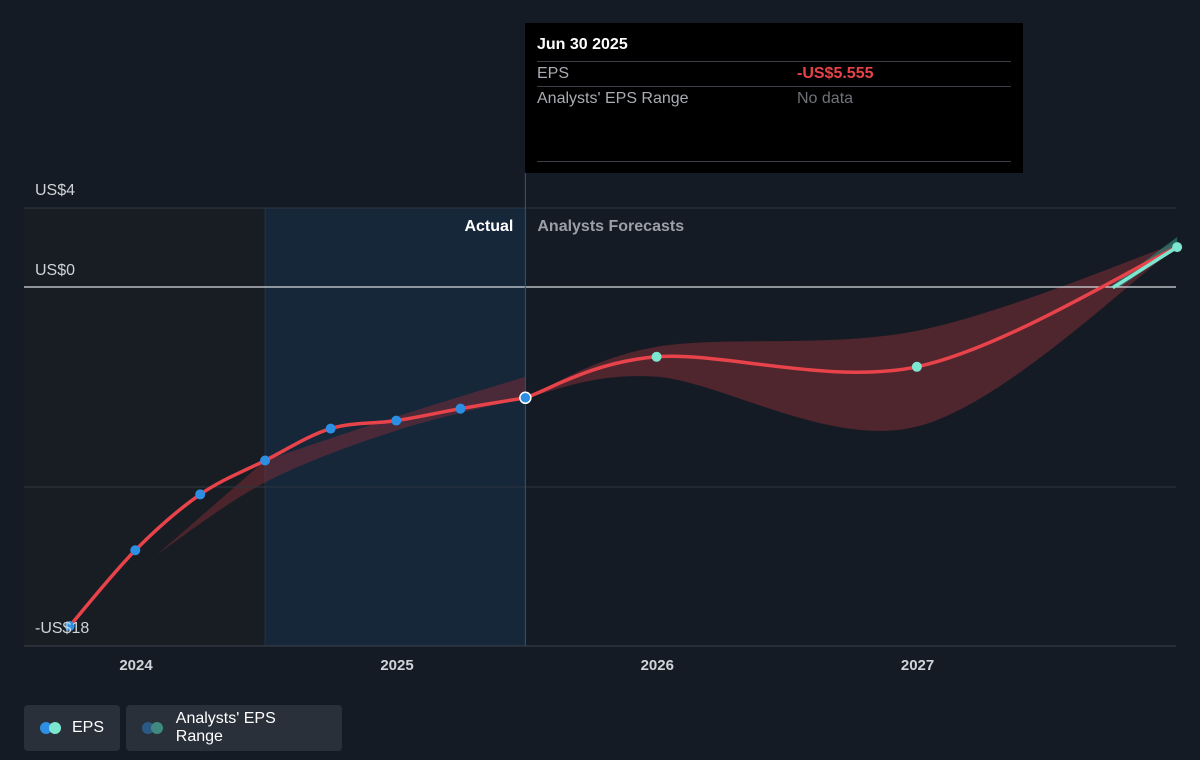  What do you see at coordinates (1145, 267) in the screenshot?
I see `forecast-eps-positive-segment` at bounding box center [1145, 267].